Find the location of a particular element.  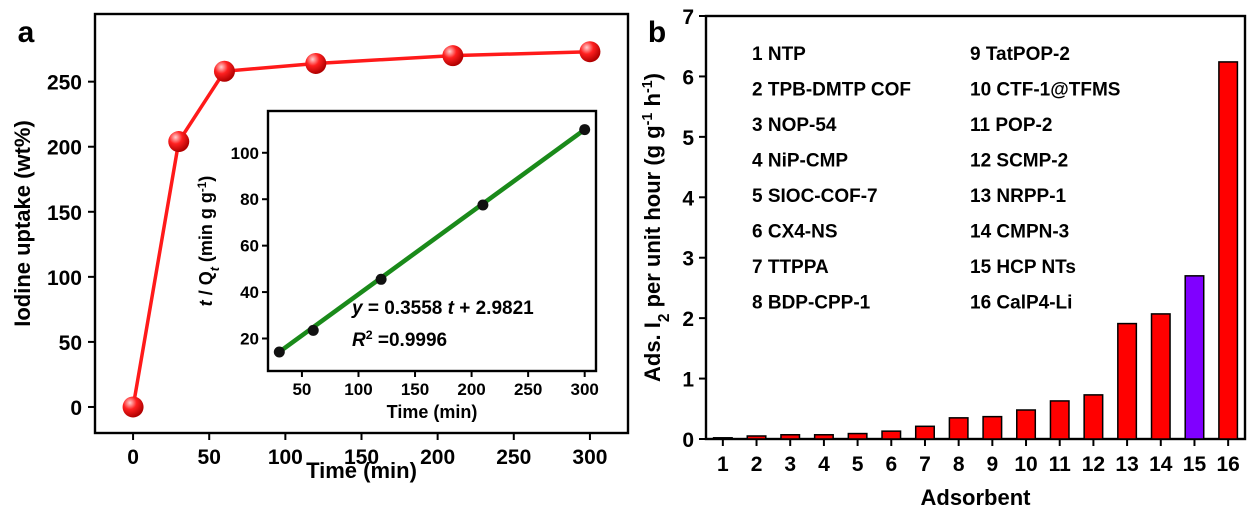

inset-y-axis-label-part: (min g g is located at coordinates (206, 229).